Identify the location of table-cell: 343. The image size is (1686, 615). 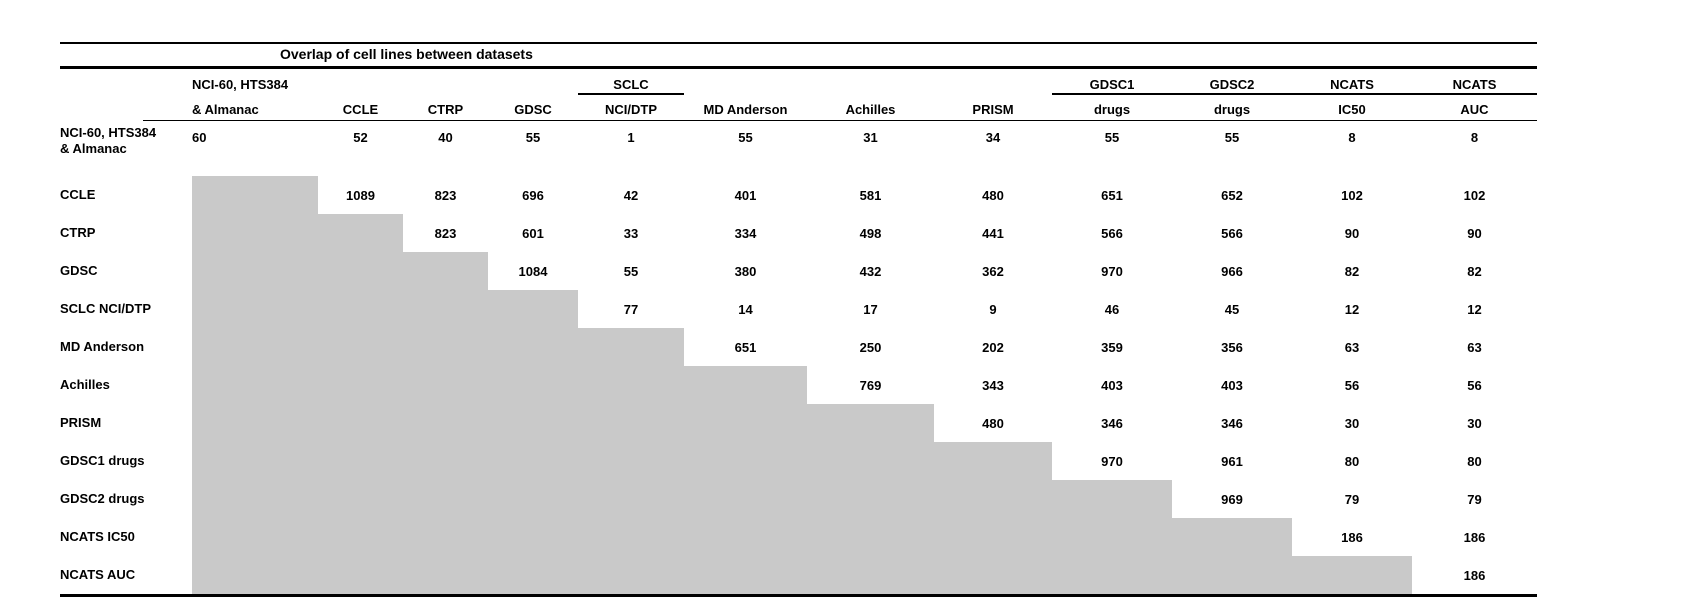
(993, 385).